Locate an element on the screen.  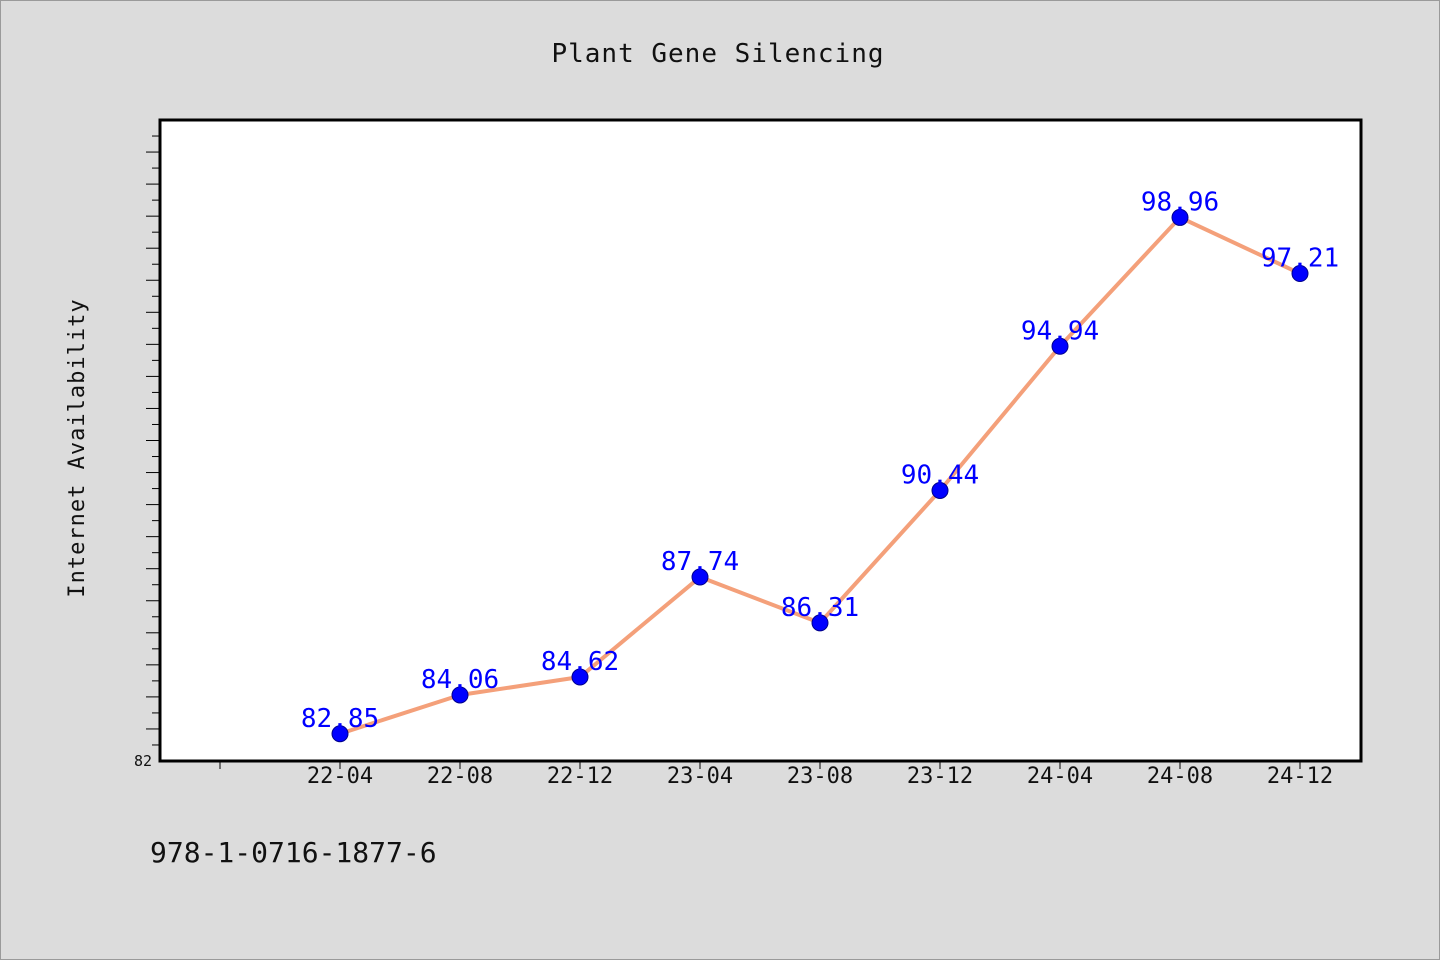
x-tick-label: 24-04 is located at coordinates (1060, 776).